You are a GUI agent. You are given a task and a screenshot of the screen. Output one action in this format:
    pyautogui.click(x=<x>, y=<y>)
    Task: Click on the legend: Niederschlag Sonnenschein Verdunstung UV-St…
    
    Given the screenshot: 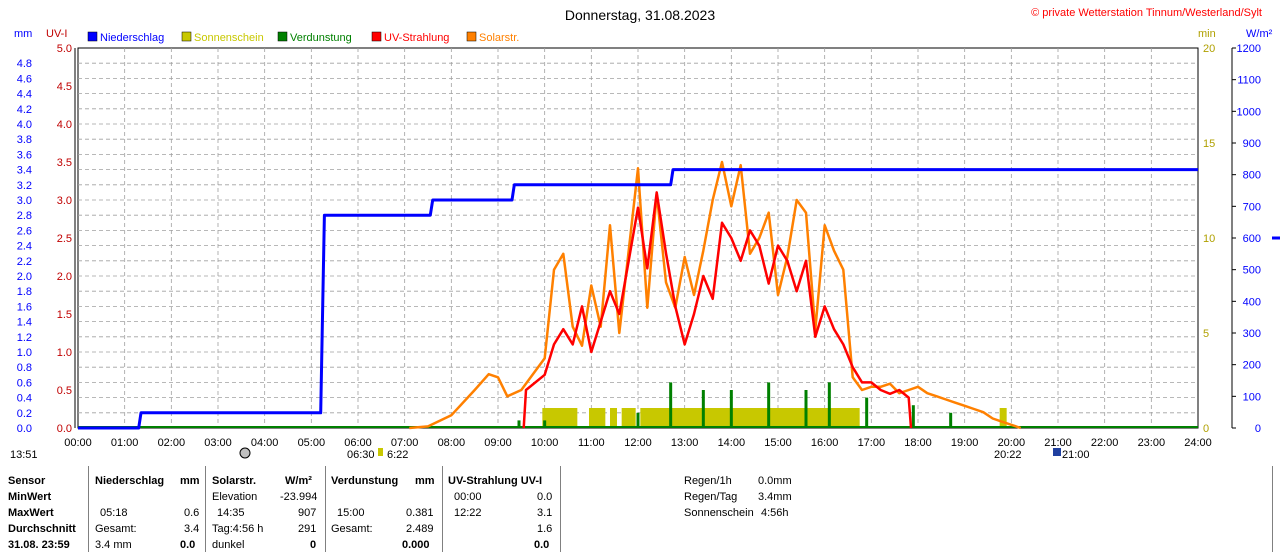 What is the action you would take?
    pyautogui.click(x=303, y=37)
    